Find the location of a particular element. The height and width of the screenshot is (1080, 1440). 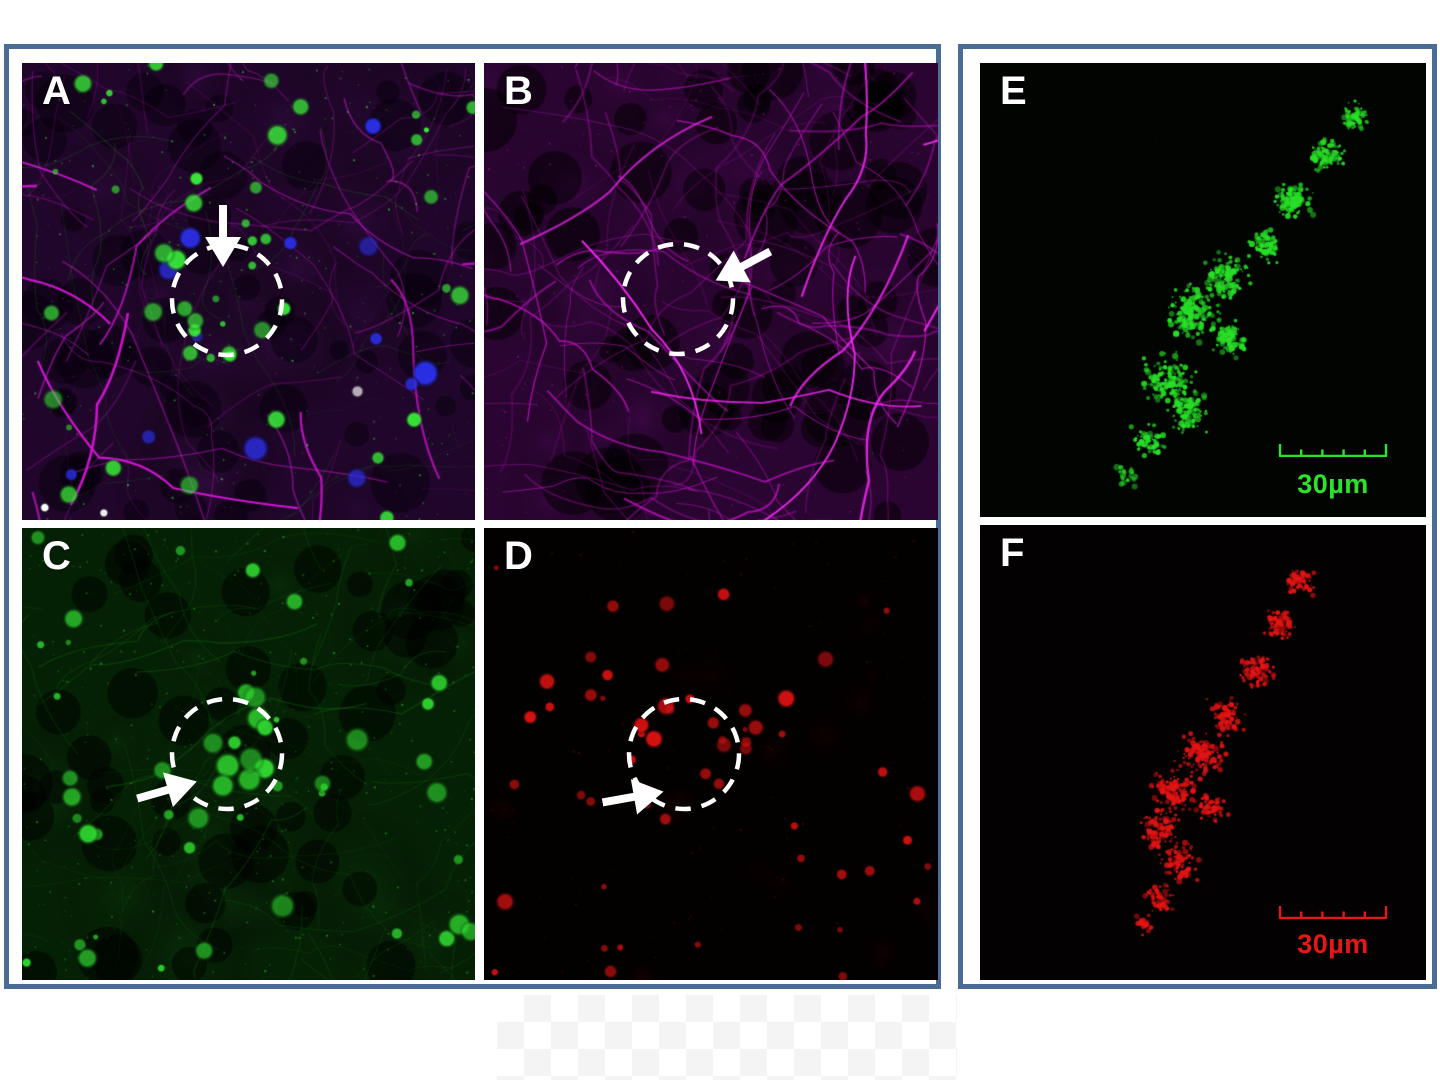

micrograph-panel-c: C is located at coordinates (248, 754).